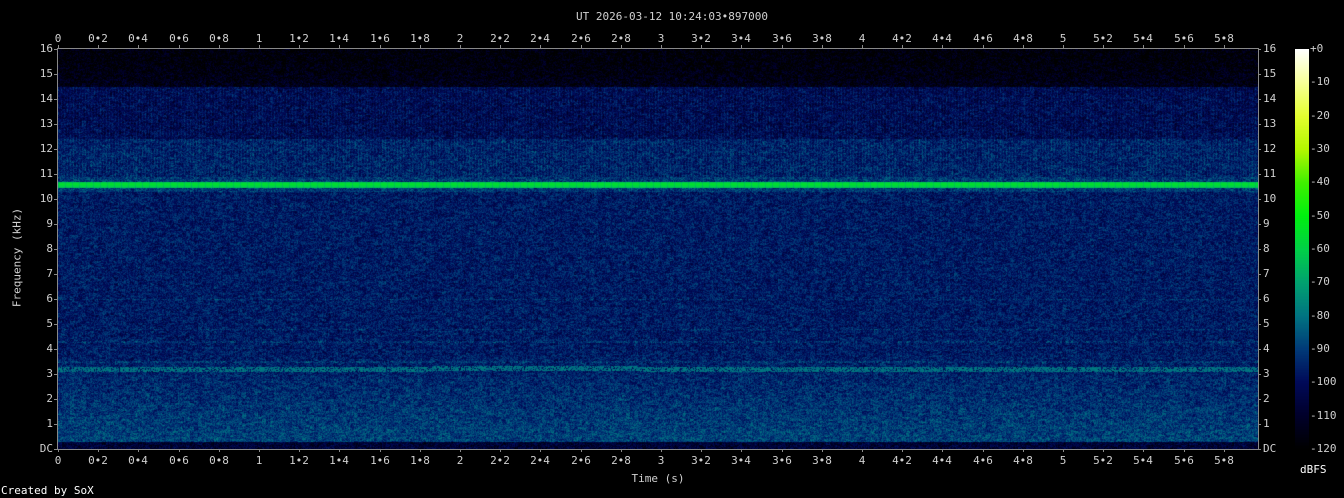 The width and height of the screenshot is (1344, 498). I want to click on x-tick-label-top: 1, so click(259, 38).